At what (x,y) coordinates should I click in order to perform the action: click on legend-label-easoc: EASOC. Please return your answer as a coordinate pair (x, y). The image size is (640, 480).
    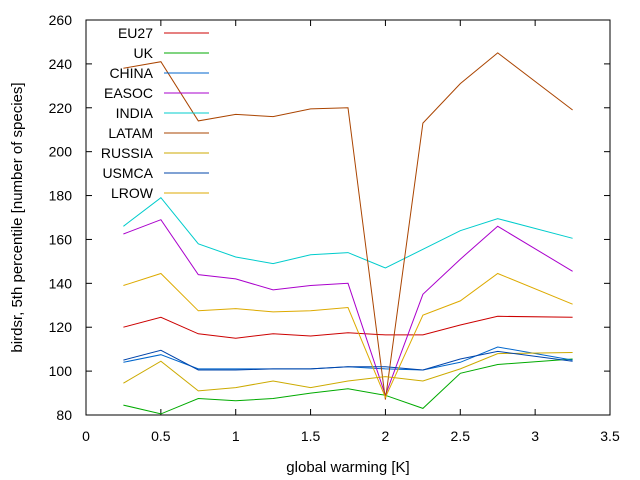
    Looking at the image, I should click on (128, 93).